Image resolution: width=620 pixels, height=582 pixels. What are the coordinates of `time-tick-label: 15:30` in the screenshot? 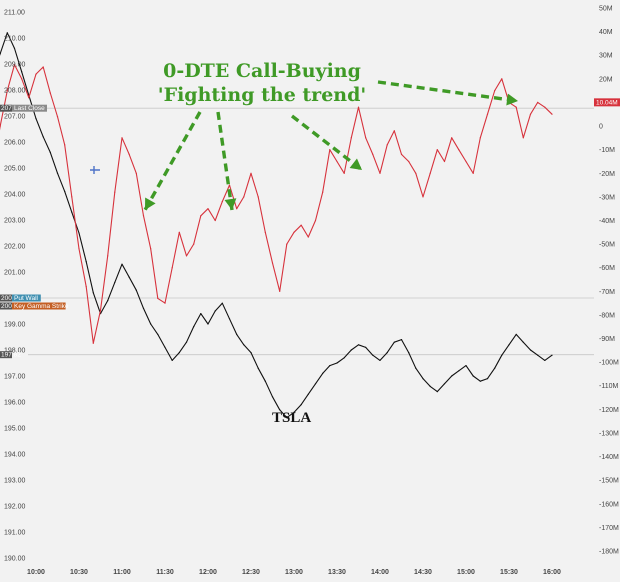 It's located at (509, 572).